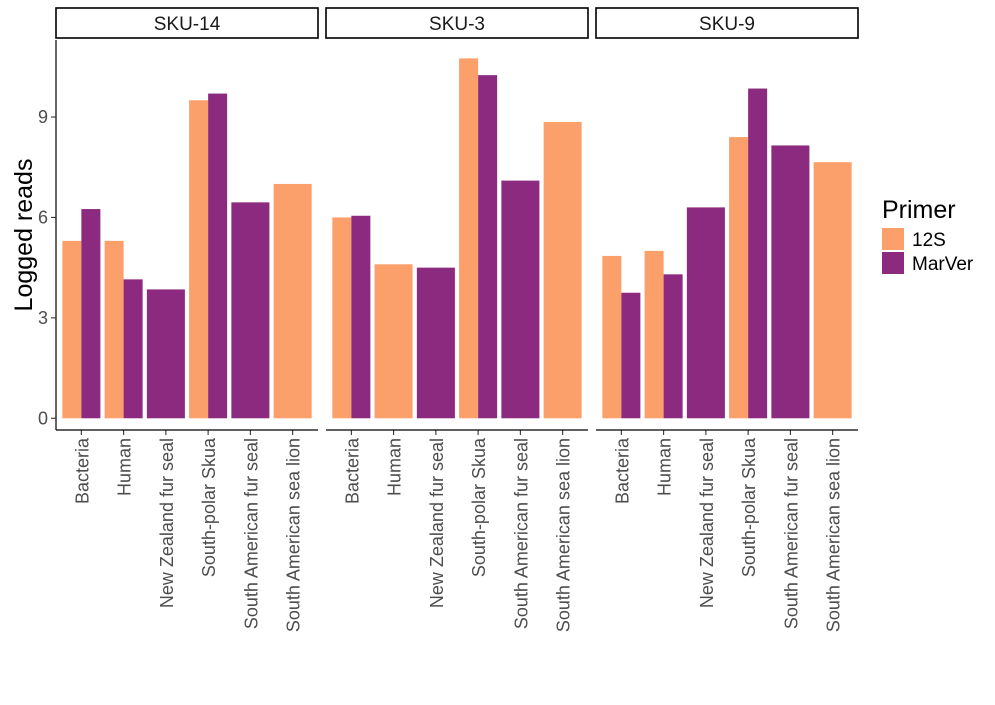  I want to click on legend-label: MarVer, so click(943, 264).